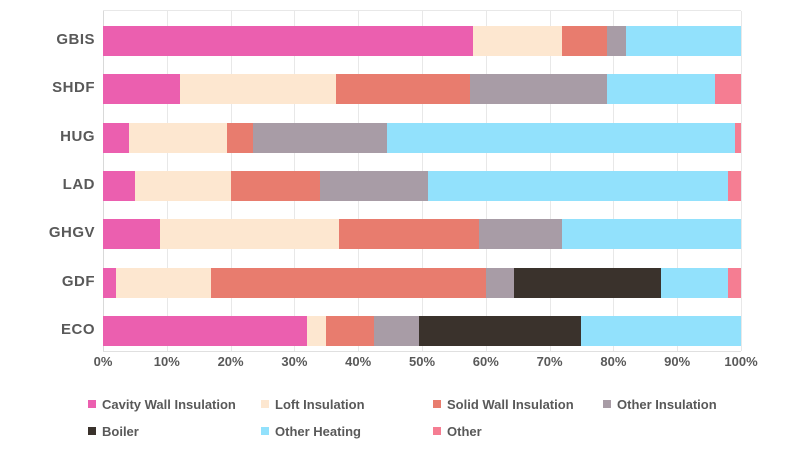 The width and height of the screenshot is (806, 453). I want to click on x-axis-tick-label: 30%, so click(294, 361).